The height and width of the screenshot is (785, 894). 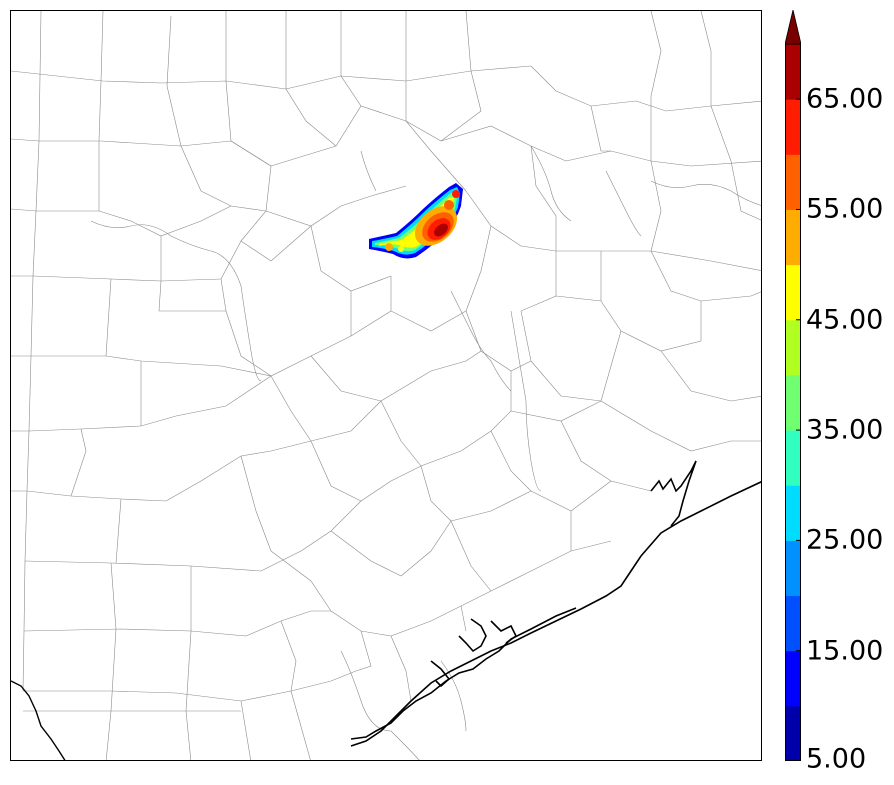 I want to click on colorbar-tick-label: 55.00, so click(x=845, y=209).